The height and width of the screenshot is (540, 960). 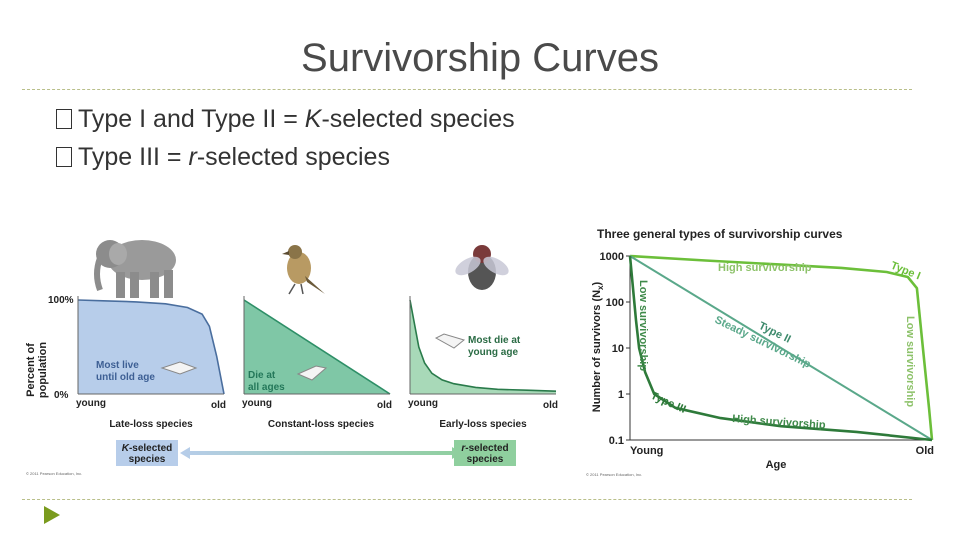 What do you see at coordinates (317, 347) in the screenshot?
I see `constant-loss-curve` at bounding box center [317, 347].